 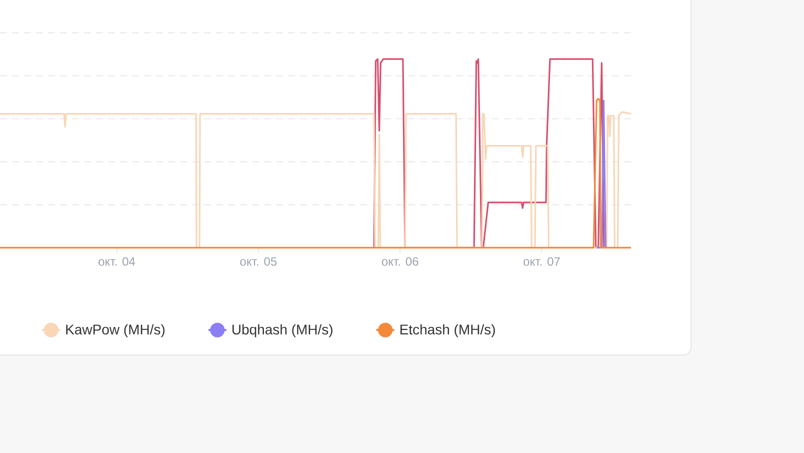 What do you see at coordinates (447, 331) in the screenshot?
I see `legend-label: Etchash (MH/s)` at bounding box center [447, 331].